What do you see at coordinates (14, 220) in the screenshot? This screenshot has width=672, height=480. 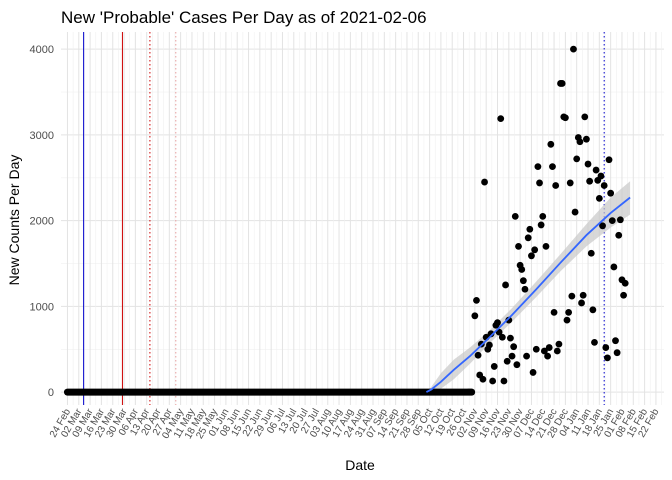 I see `y-axis-label: New Counts Per Day` at bounding box center [14, 220].